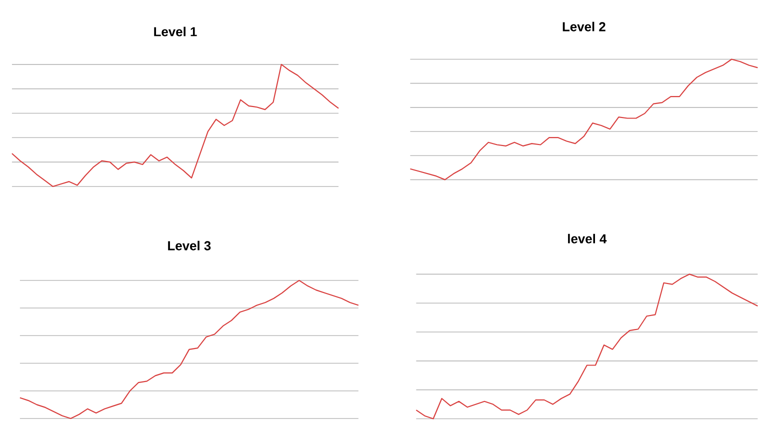 The width and height of the screenshot is (761, 443). Describe the element at coordinates (189, 245) in the screenshot. I see `chart-title: Level 3` at that location.